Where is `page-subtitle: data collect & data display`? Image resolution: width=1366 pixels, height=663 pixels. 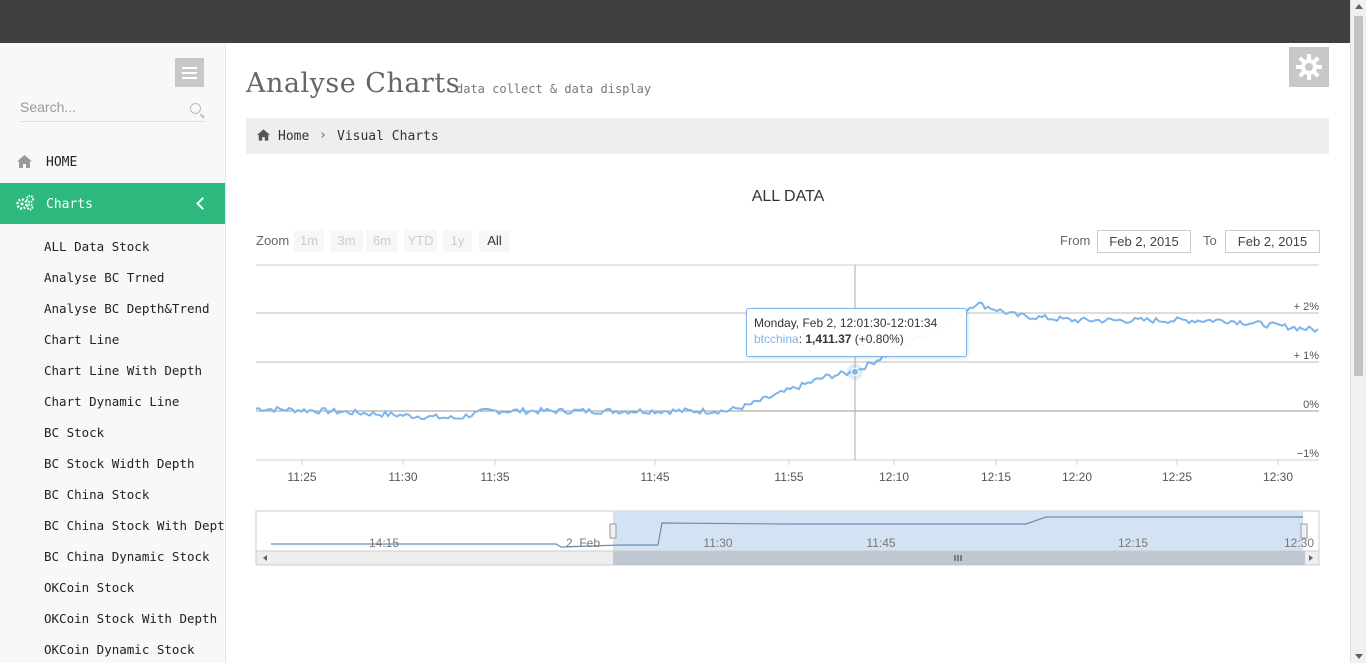 page-subtitle: data collect & data display is located at coordinates (554, 89).